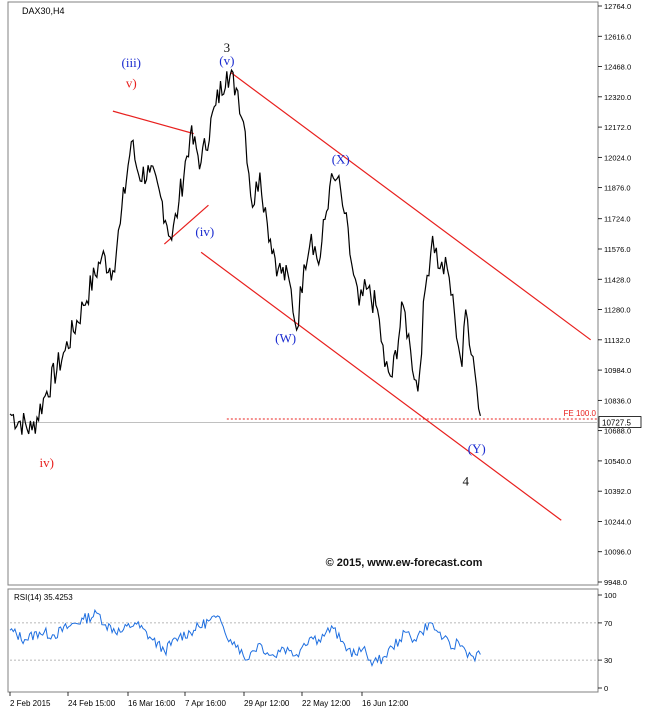  Describe the element at coordinates (47, 462) in the screenshot. I see `wave-label: iv)` at that location.